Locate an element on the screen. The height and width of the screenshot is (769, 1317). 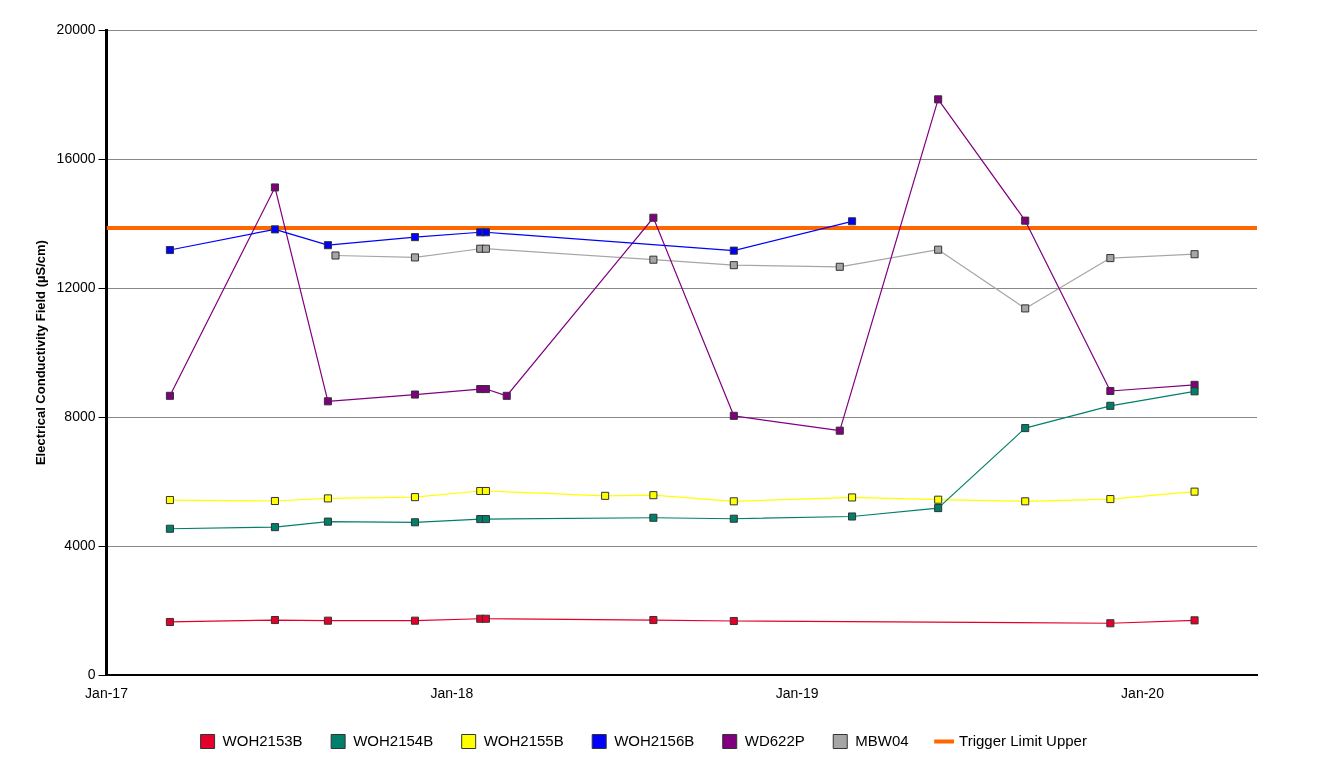
x-tick-label: Jan-17 is located at coordinates (107, 693).